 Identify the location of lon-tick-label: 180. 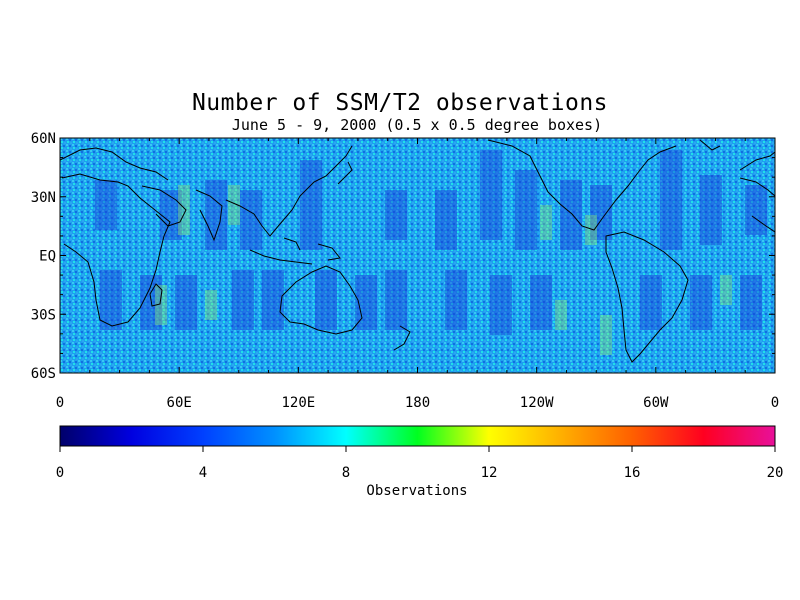
(417, 403).